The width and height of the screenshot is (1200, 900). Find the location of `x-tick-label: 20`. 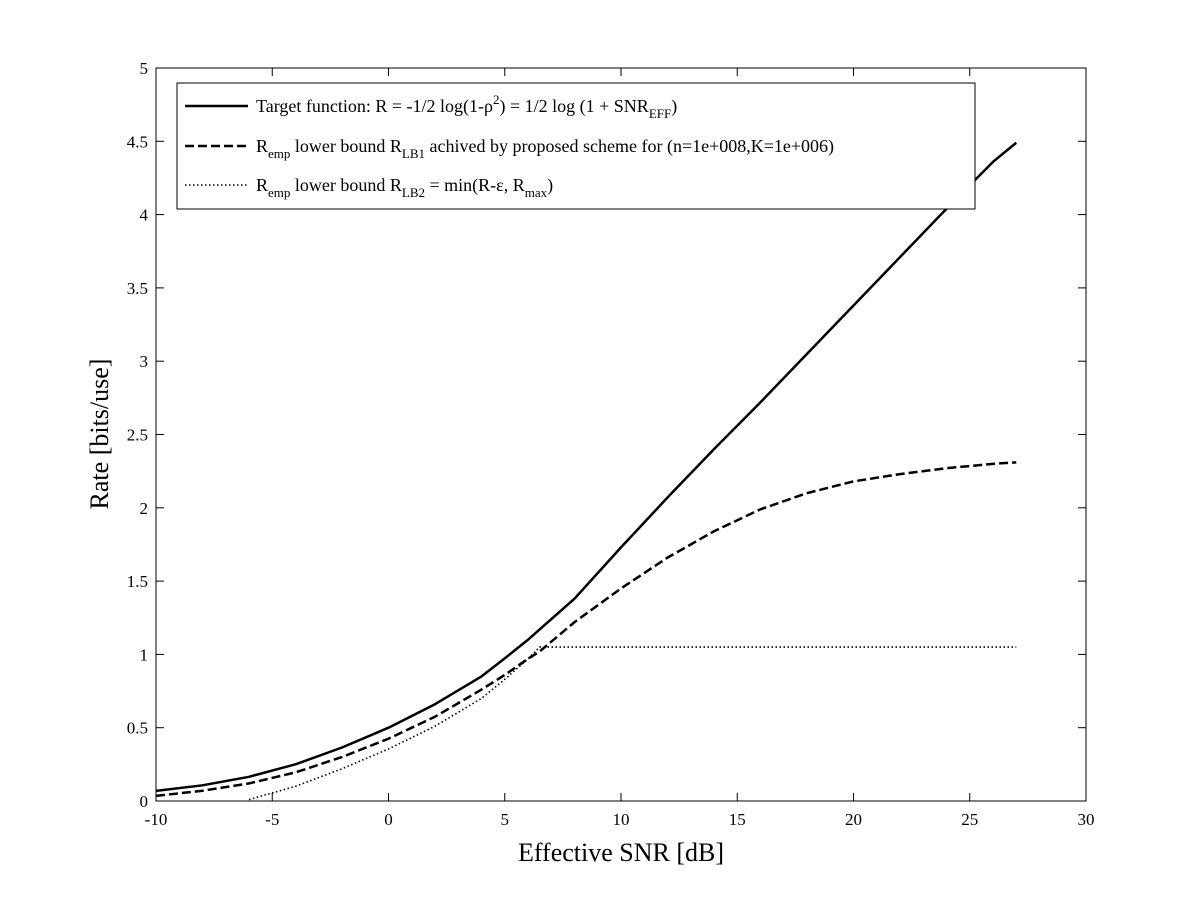

x-tick-label: 20 is located at coordinates (853, 819).